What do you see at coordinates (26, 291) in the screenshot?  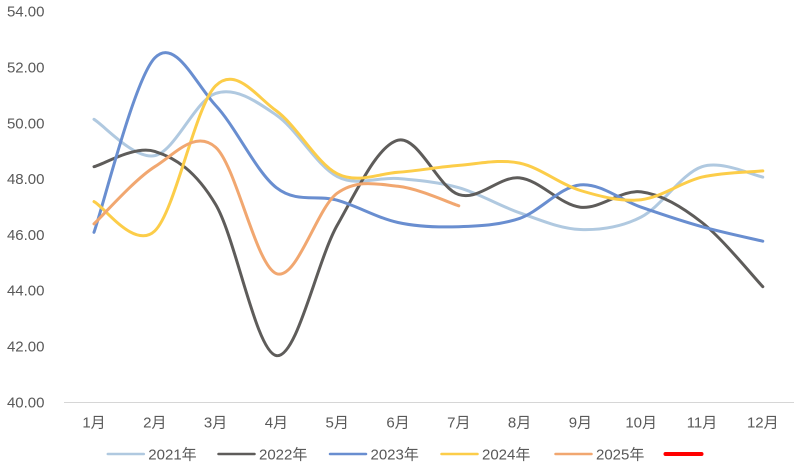 I see `svg-text: 44.00` at bounding box center [26, 291].